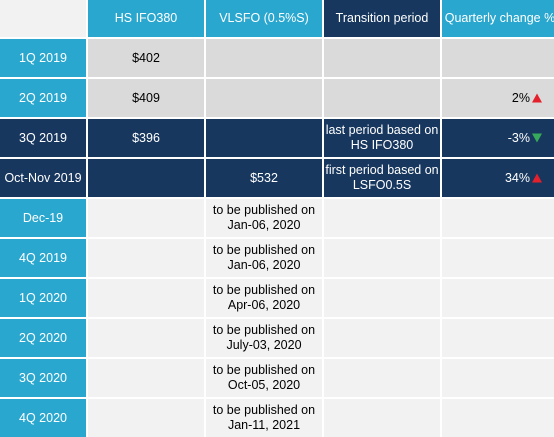  I want to click on publish-date: Apr-06, 2020, so click(264, 305).